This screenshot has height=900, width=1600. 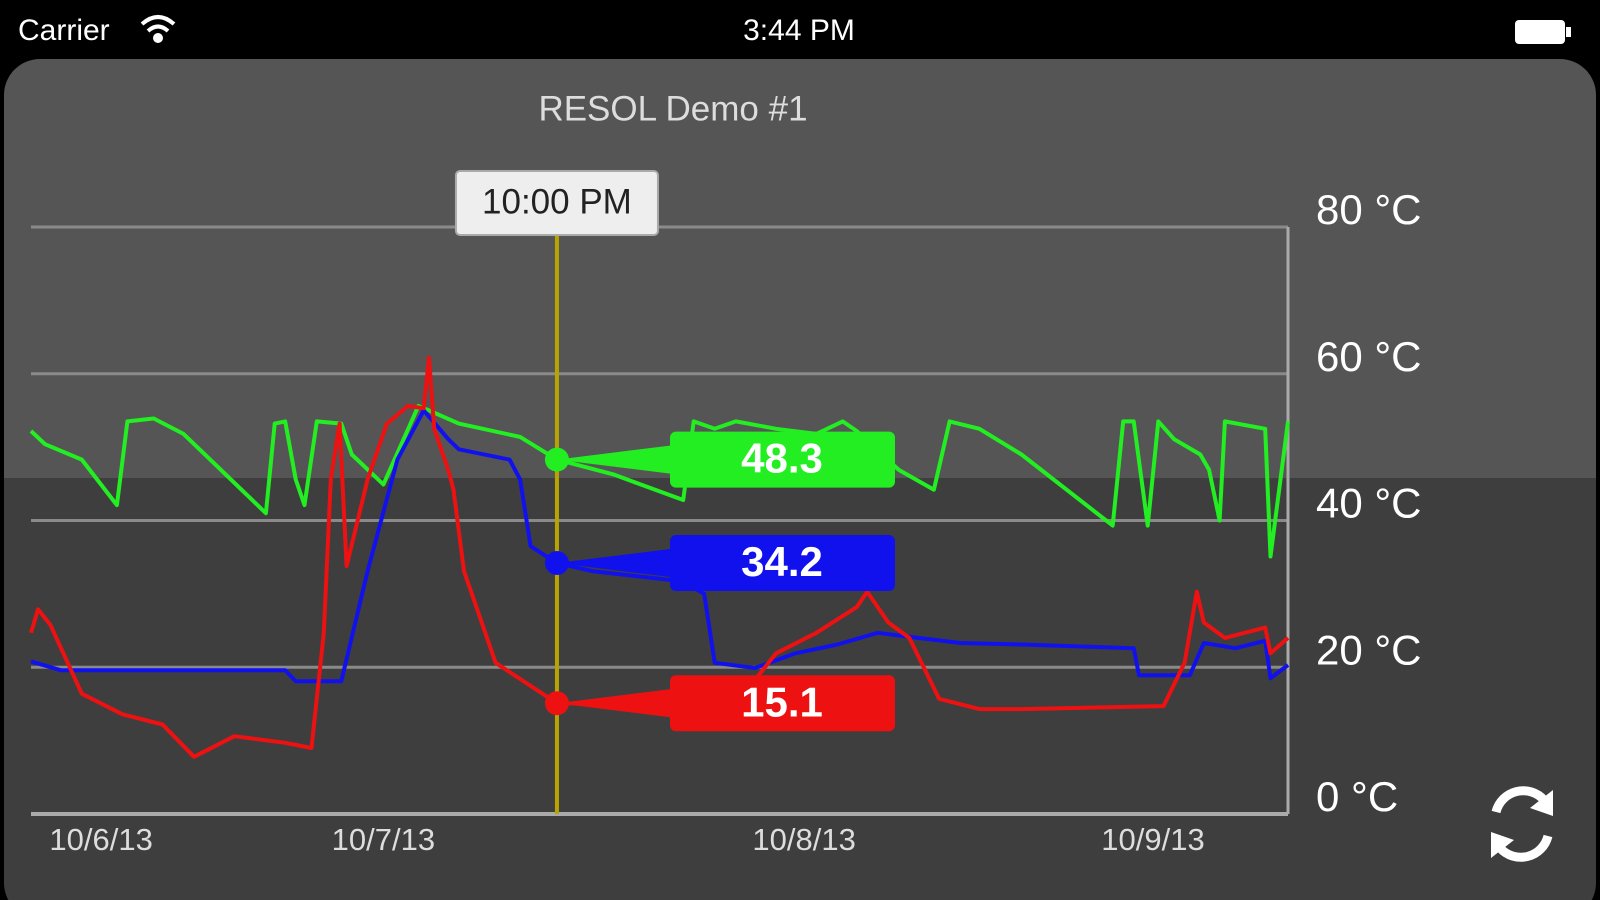 I want to click on x-tick-label: 10/6/13, so click(x=100, y=839).